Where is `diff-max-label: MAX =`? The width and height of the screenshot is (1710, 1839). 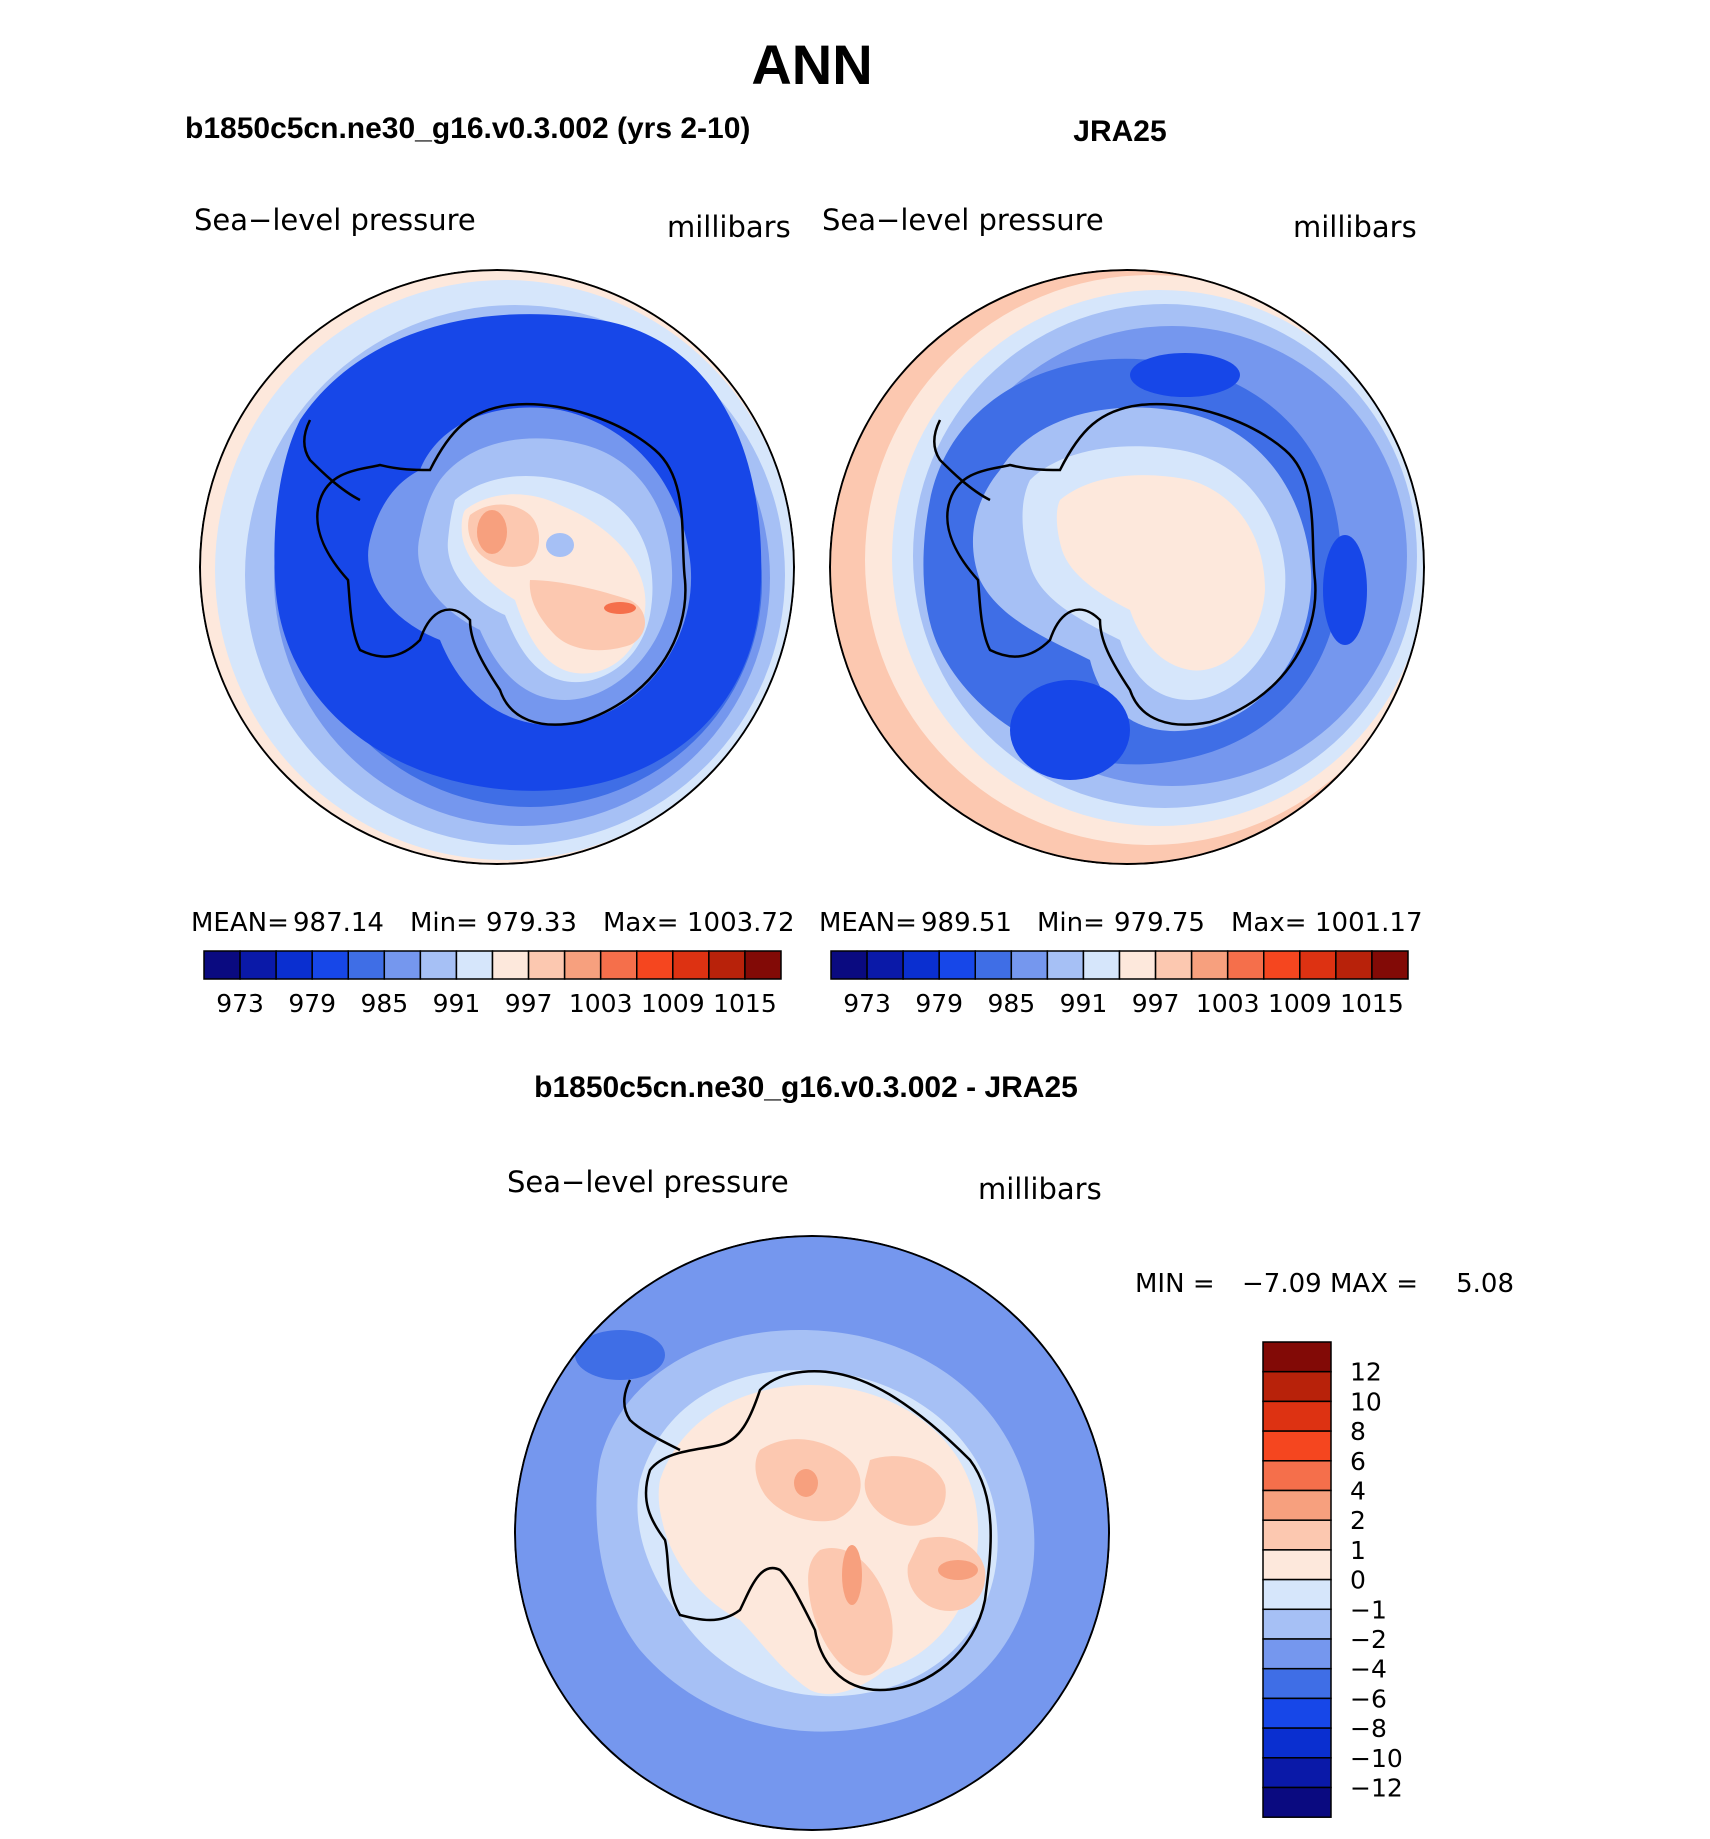 diff-max-label: MAX = is located at coordinates (1374, 1284).